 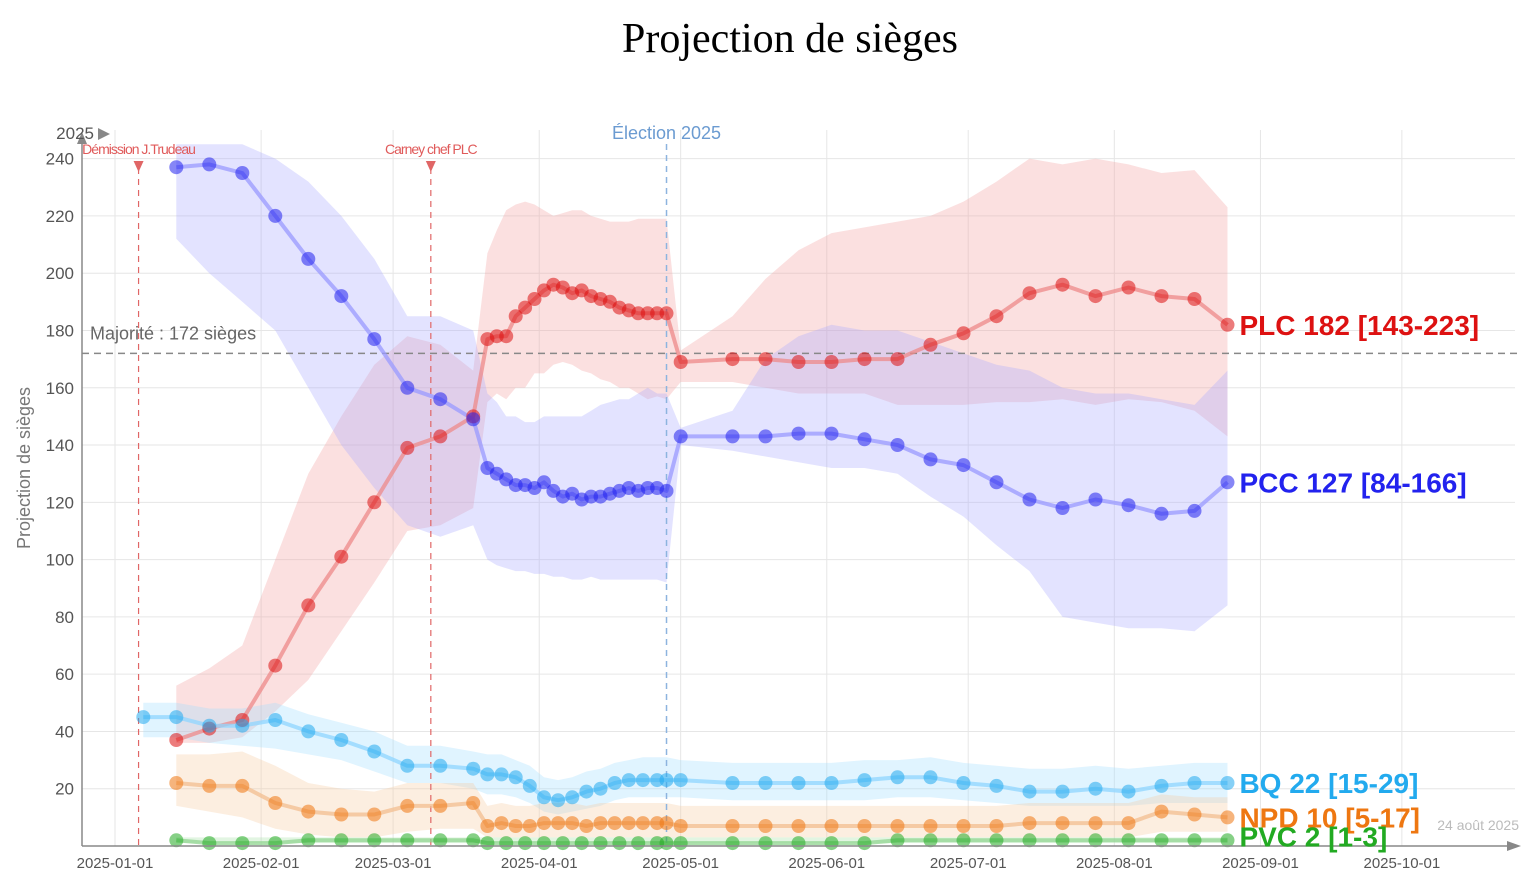 What do you see at coordinates (431, 149) in the screenshot?
I see `event-label: Carney chef PLC` at bounding box center [431, 149].